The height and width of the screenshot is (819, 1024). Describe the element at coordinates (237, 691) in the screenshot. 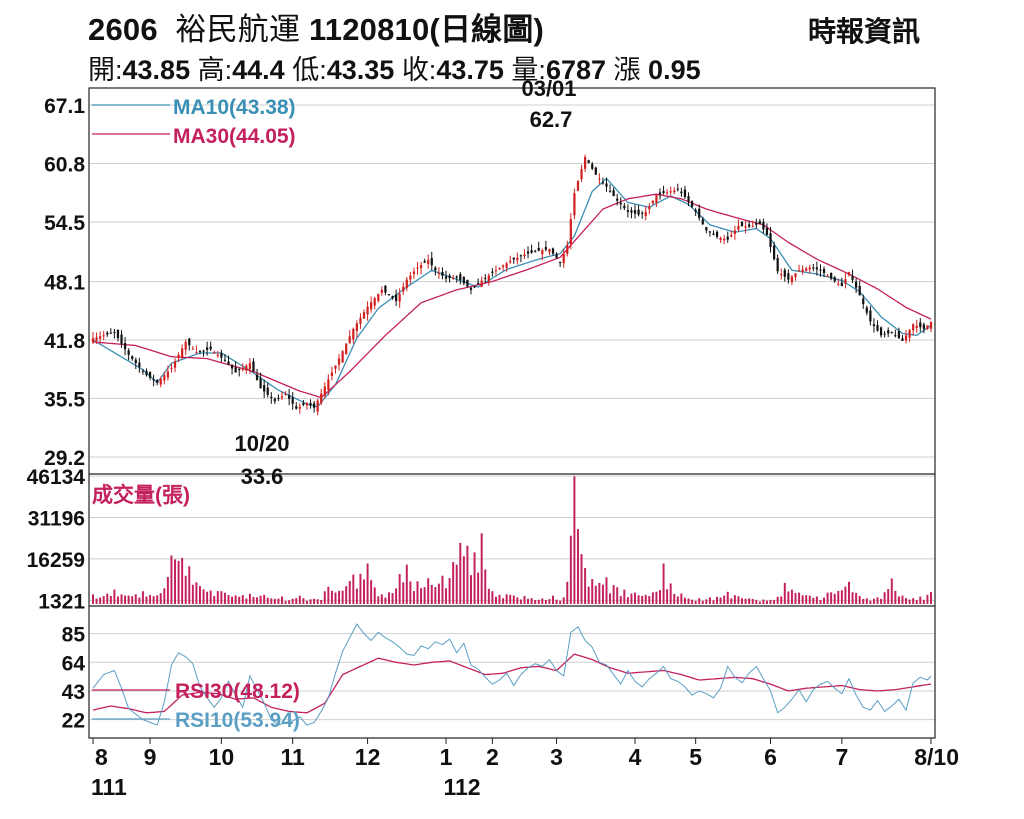

I see `legend-rsi30: RSI30(48.12)` at that location.